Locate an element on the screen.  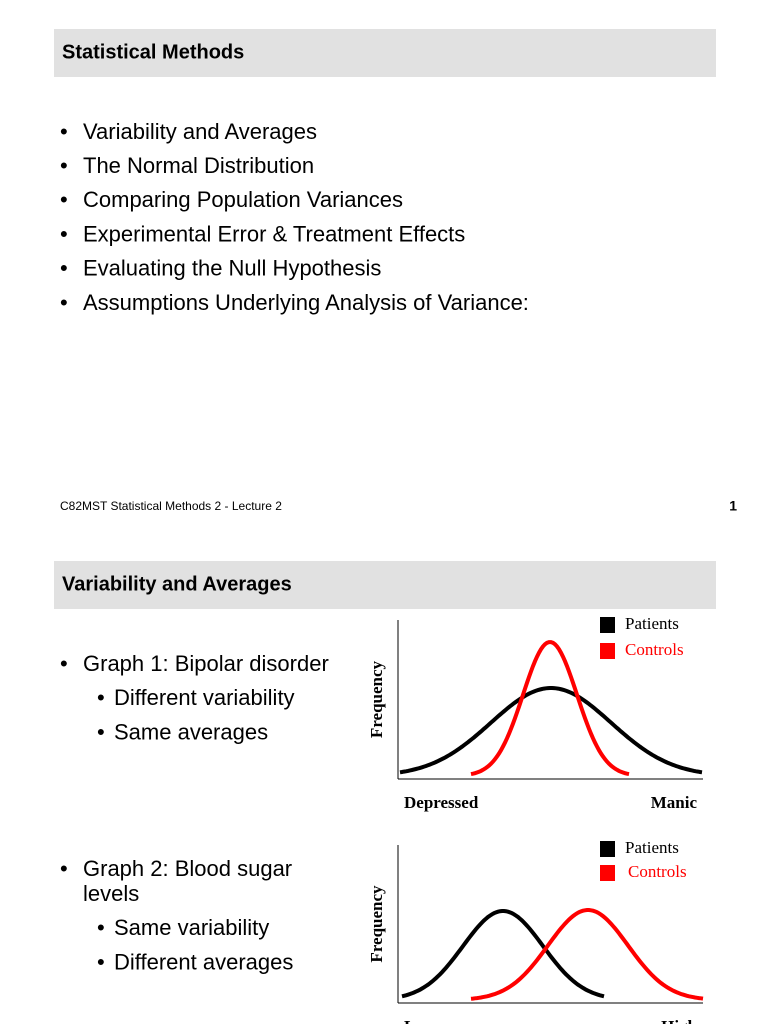
x-left-label: Depressed is located at coordinates (441, 802).